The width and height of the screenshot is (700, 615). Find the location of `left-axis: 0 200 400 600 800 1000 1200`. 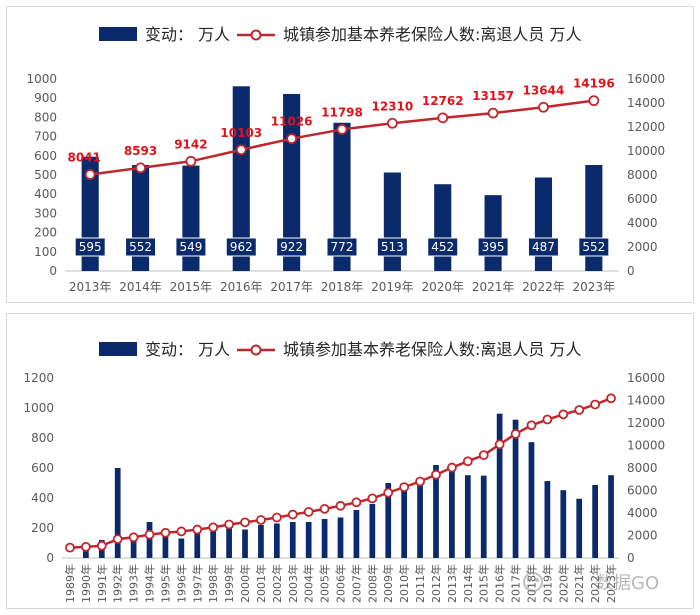

left-axis: 0 200 400 600 800 1000 1200 is located at coordinates (38, 468).